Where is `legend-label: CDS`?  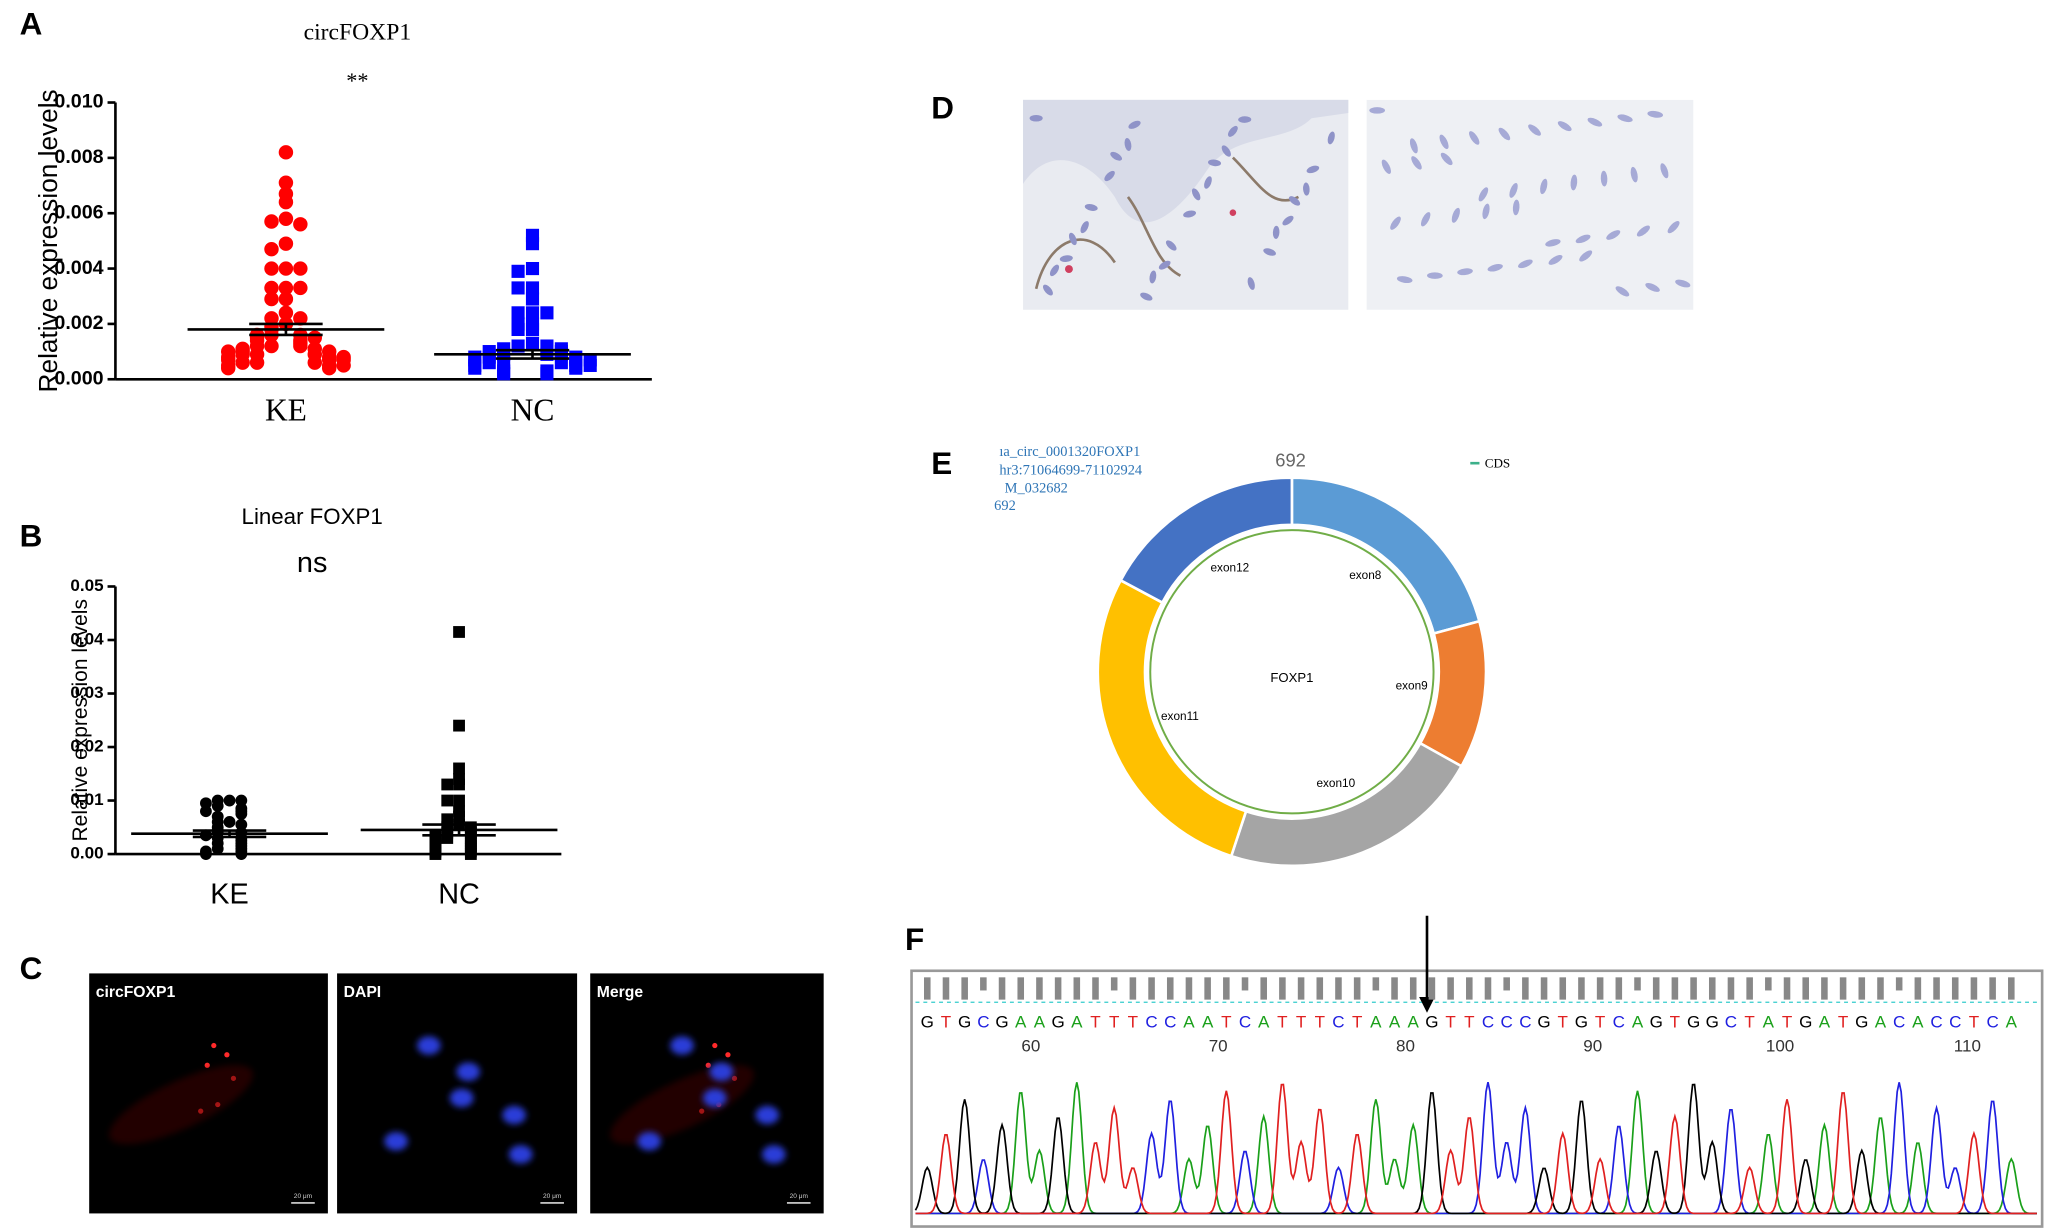
legend-label: CDS is located at coordinates (1498, 463).